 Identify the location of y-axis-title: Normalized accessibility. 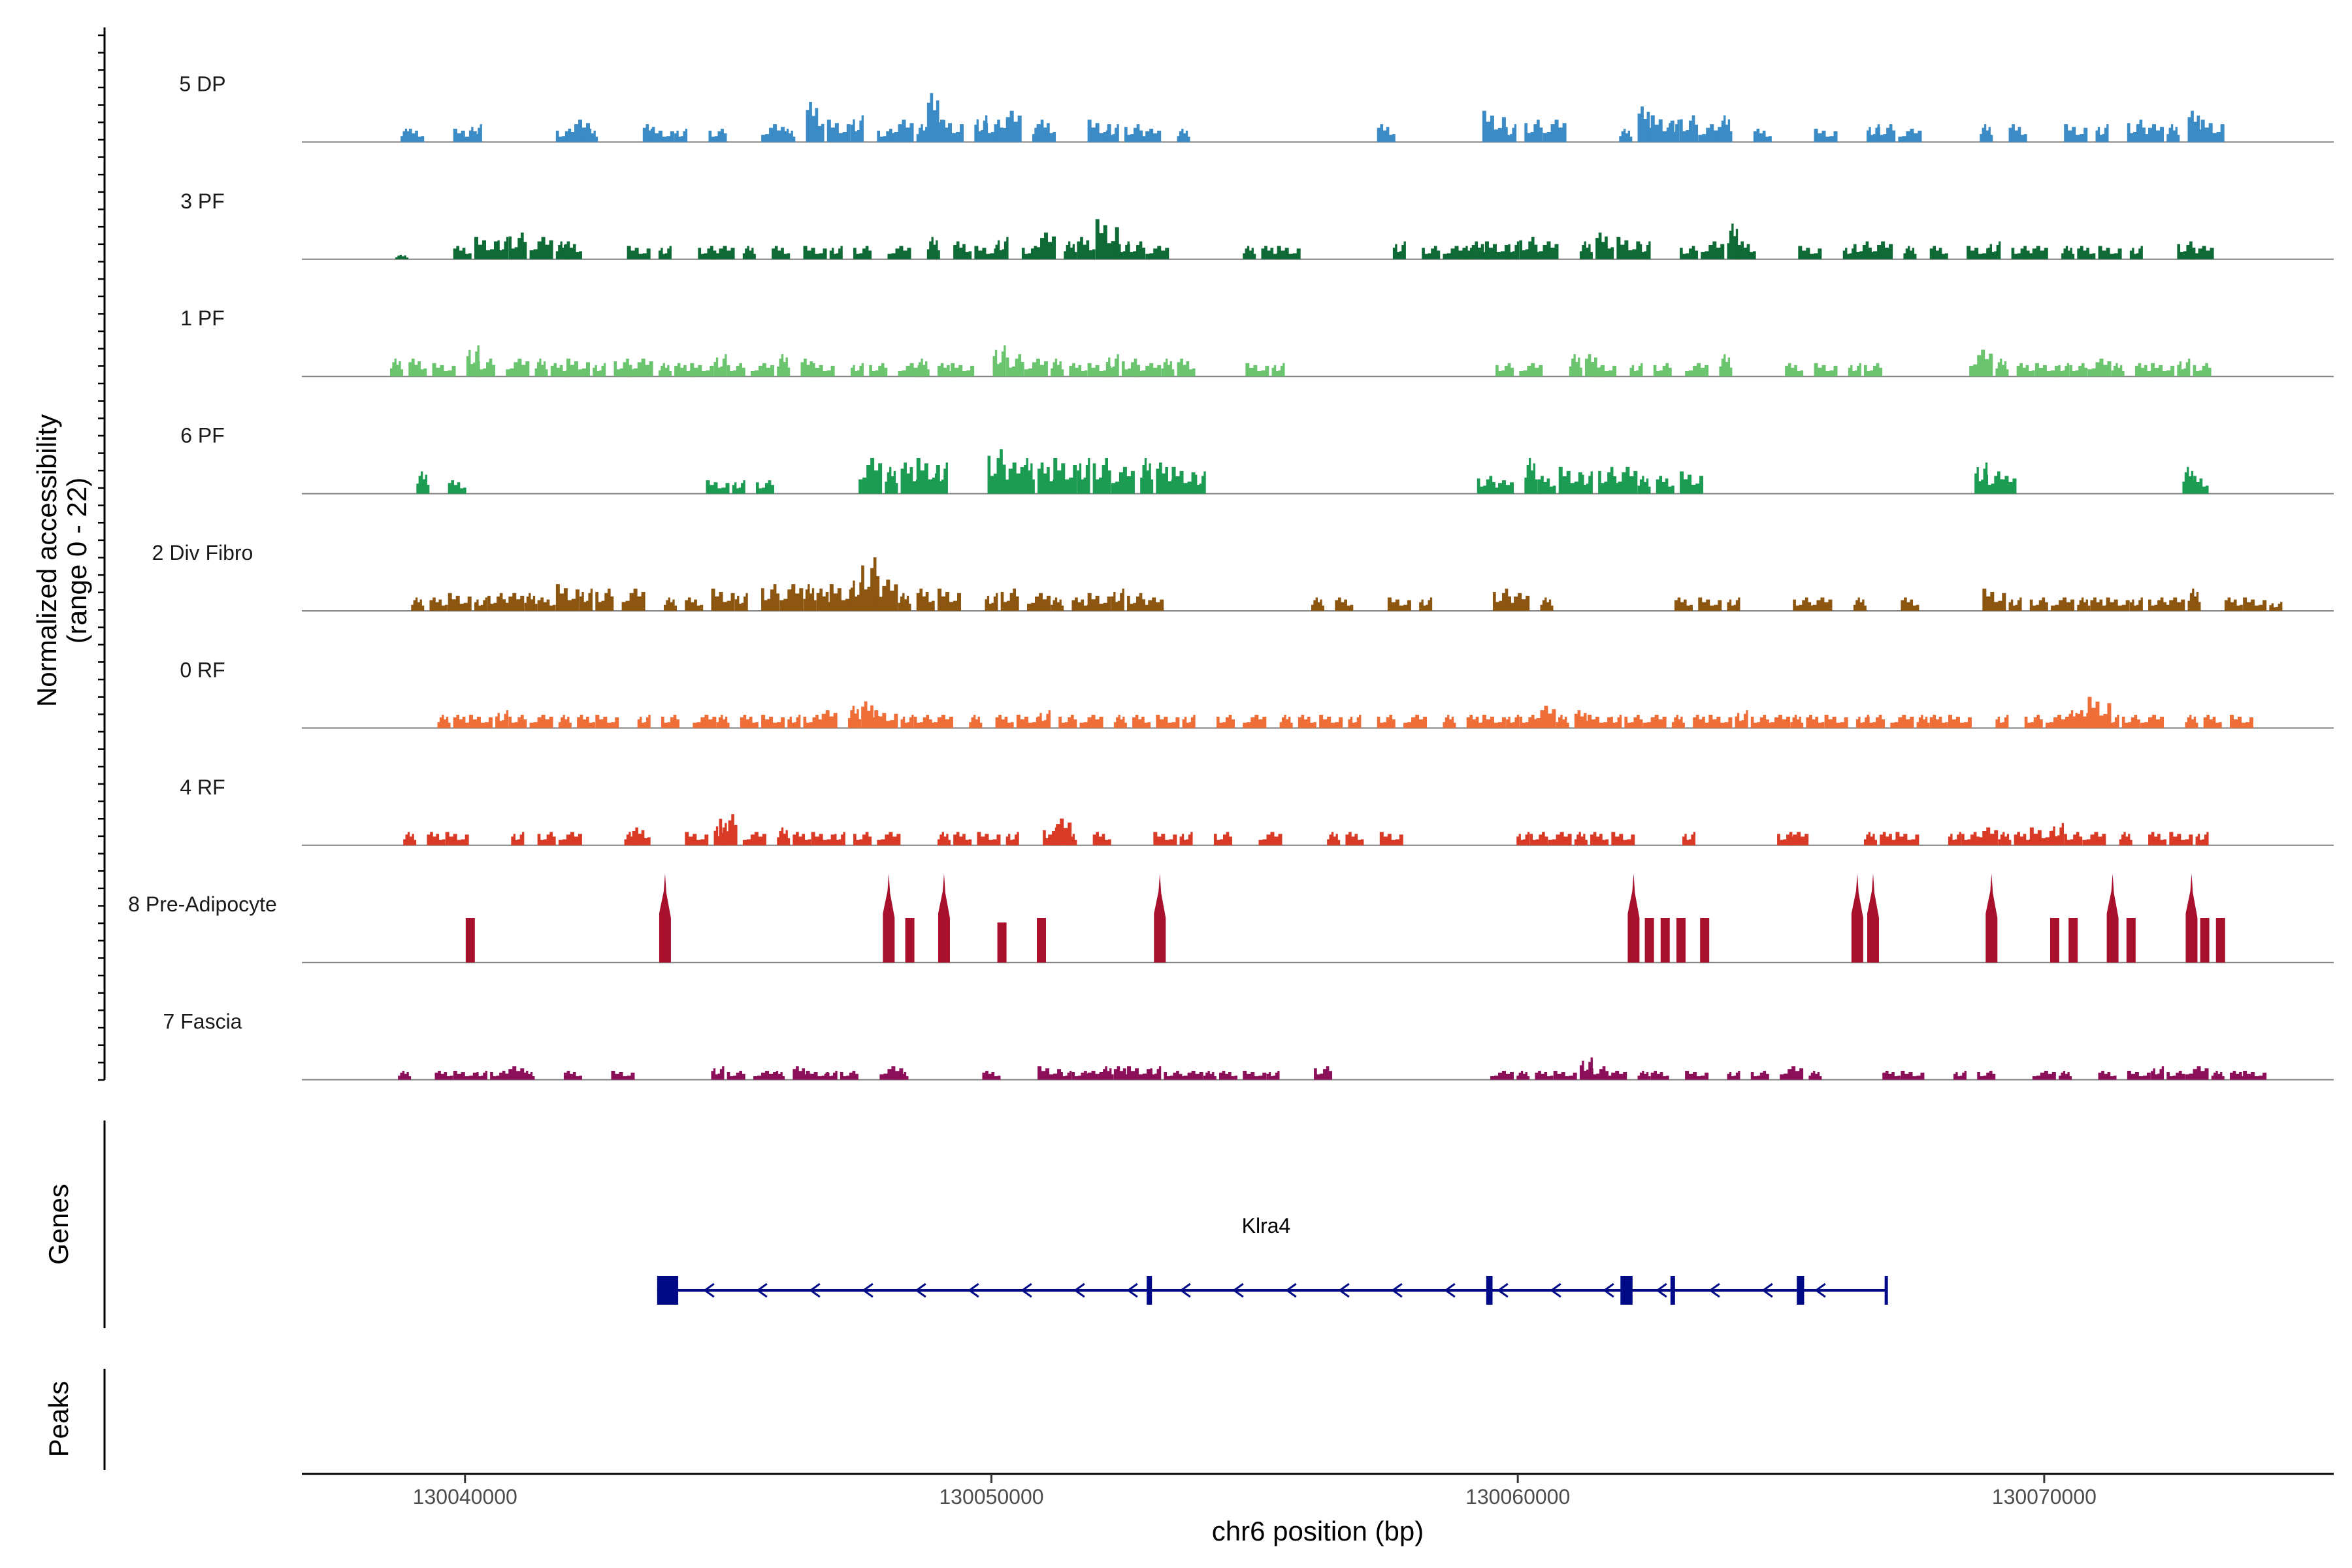
(46, 560).